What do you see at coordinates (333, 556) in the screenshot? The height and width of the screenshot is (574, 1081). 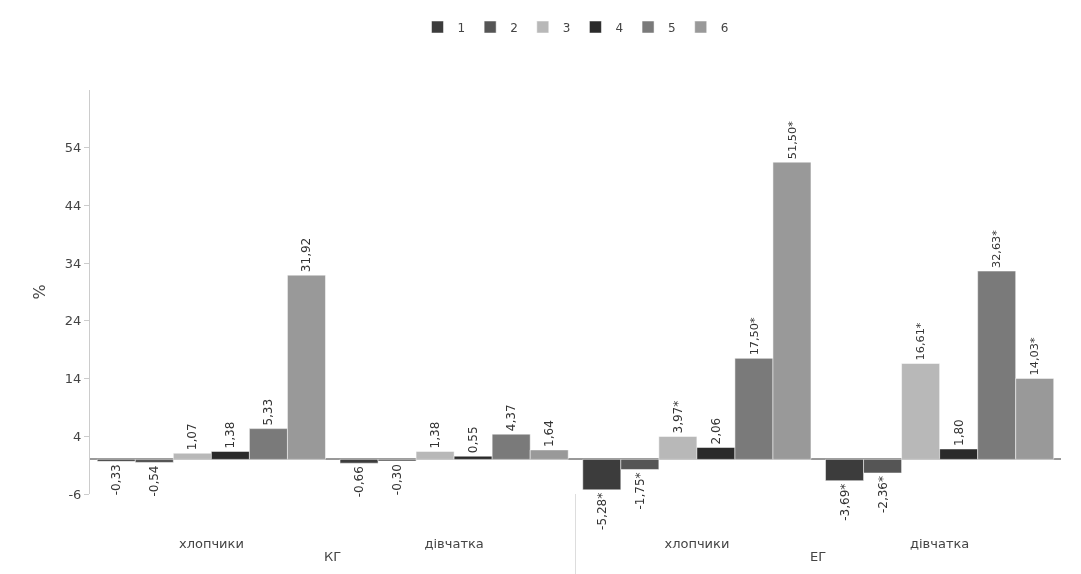 I see `text: КГ` at bounding box center [333, 556].